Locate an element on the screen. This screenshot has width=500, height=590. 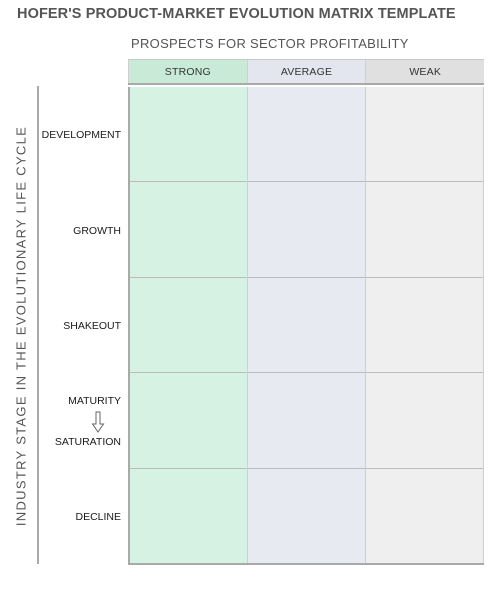
matrix-cell-strong-maturity is located at coordinates (188, 421).